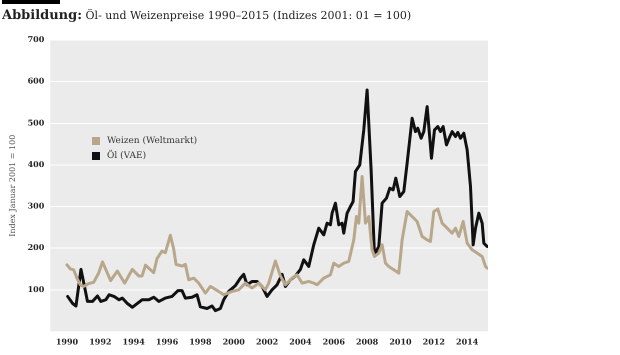 The width and height of the screenshot is (620, 355). Describe the element at coordinates (207, 15) in the screenshot. I see `chart-title: Abbildung: Öl- und Weizenpreise 1990–2015 (Indizes 2001: 01 = 100)` at that location.